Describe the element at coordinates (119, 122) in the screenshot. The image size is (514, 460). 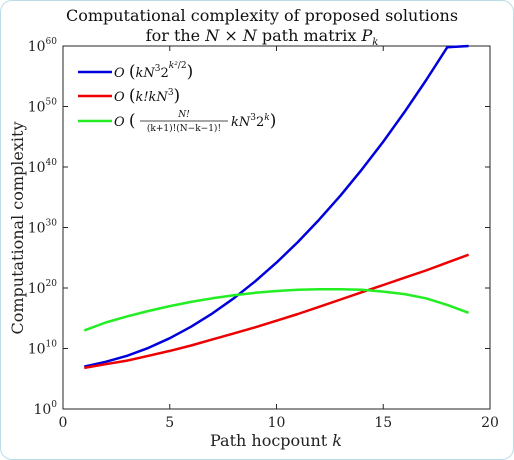
I see `legend-green-o: O` at that location.